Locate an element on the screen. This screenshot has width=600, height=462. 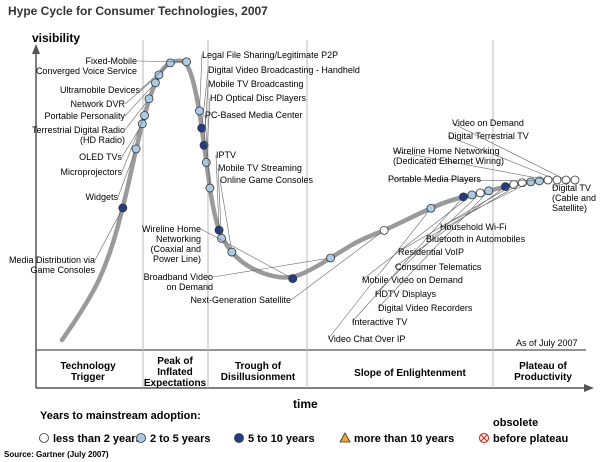
technology-label: Online Game Consoles is located at coordinates (267, 180).